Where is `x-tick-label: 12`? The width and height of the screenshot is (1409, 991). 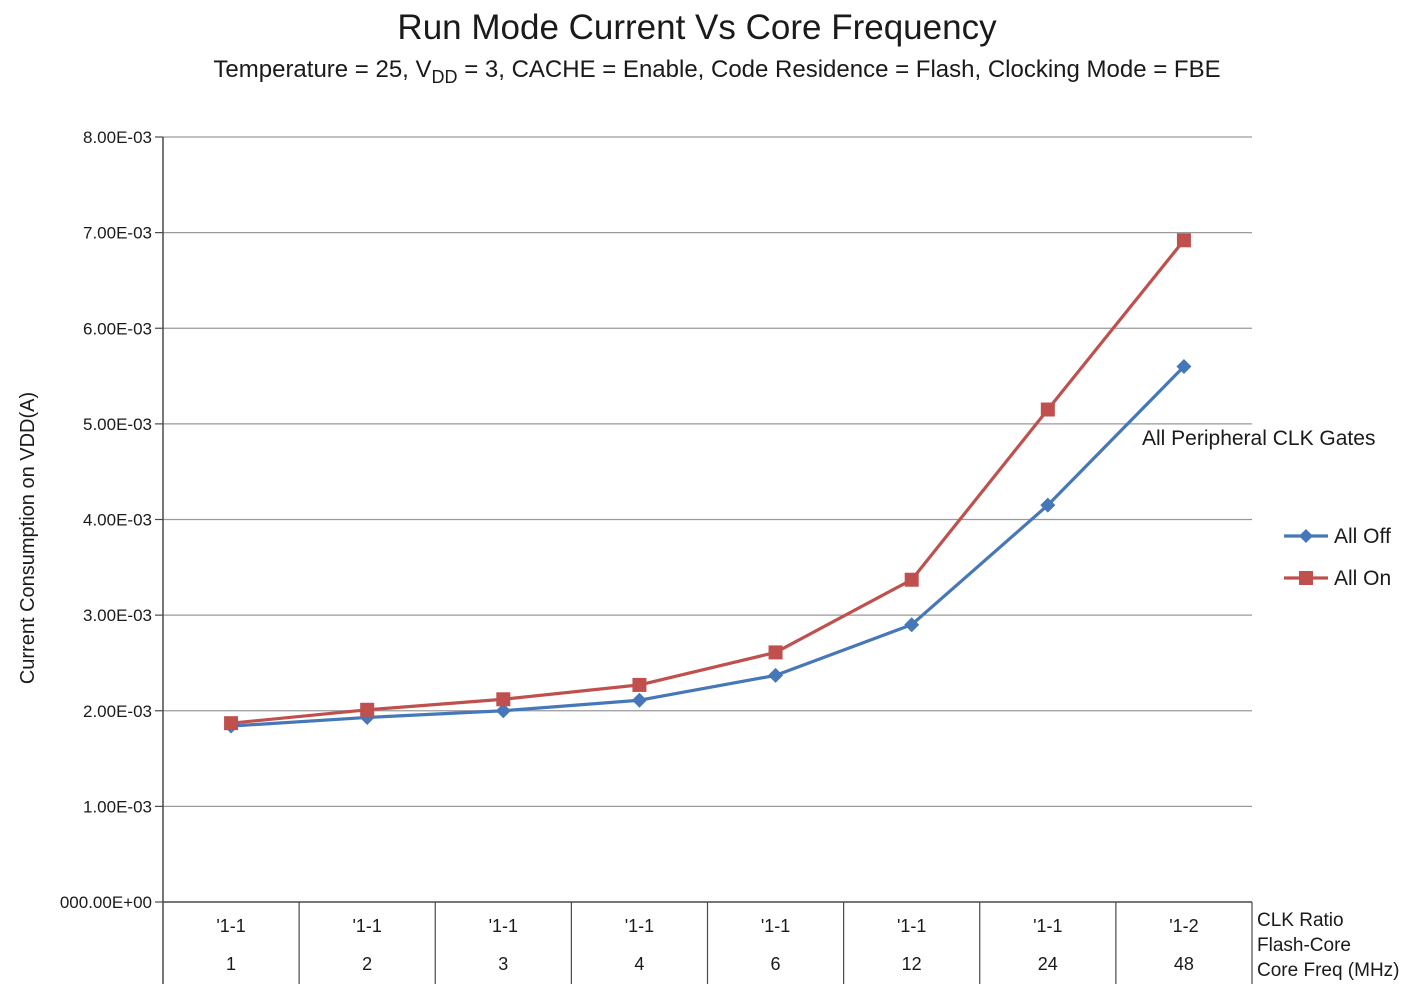 x-tick-label: 12 is located at coordinates (912, 964).